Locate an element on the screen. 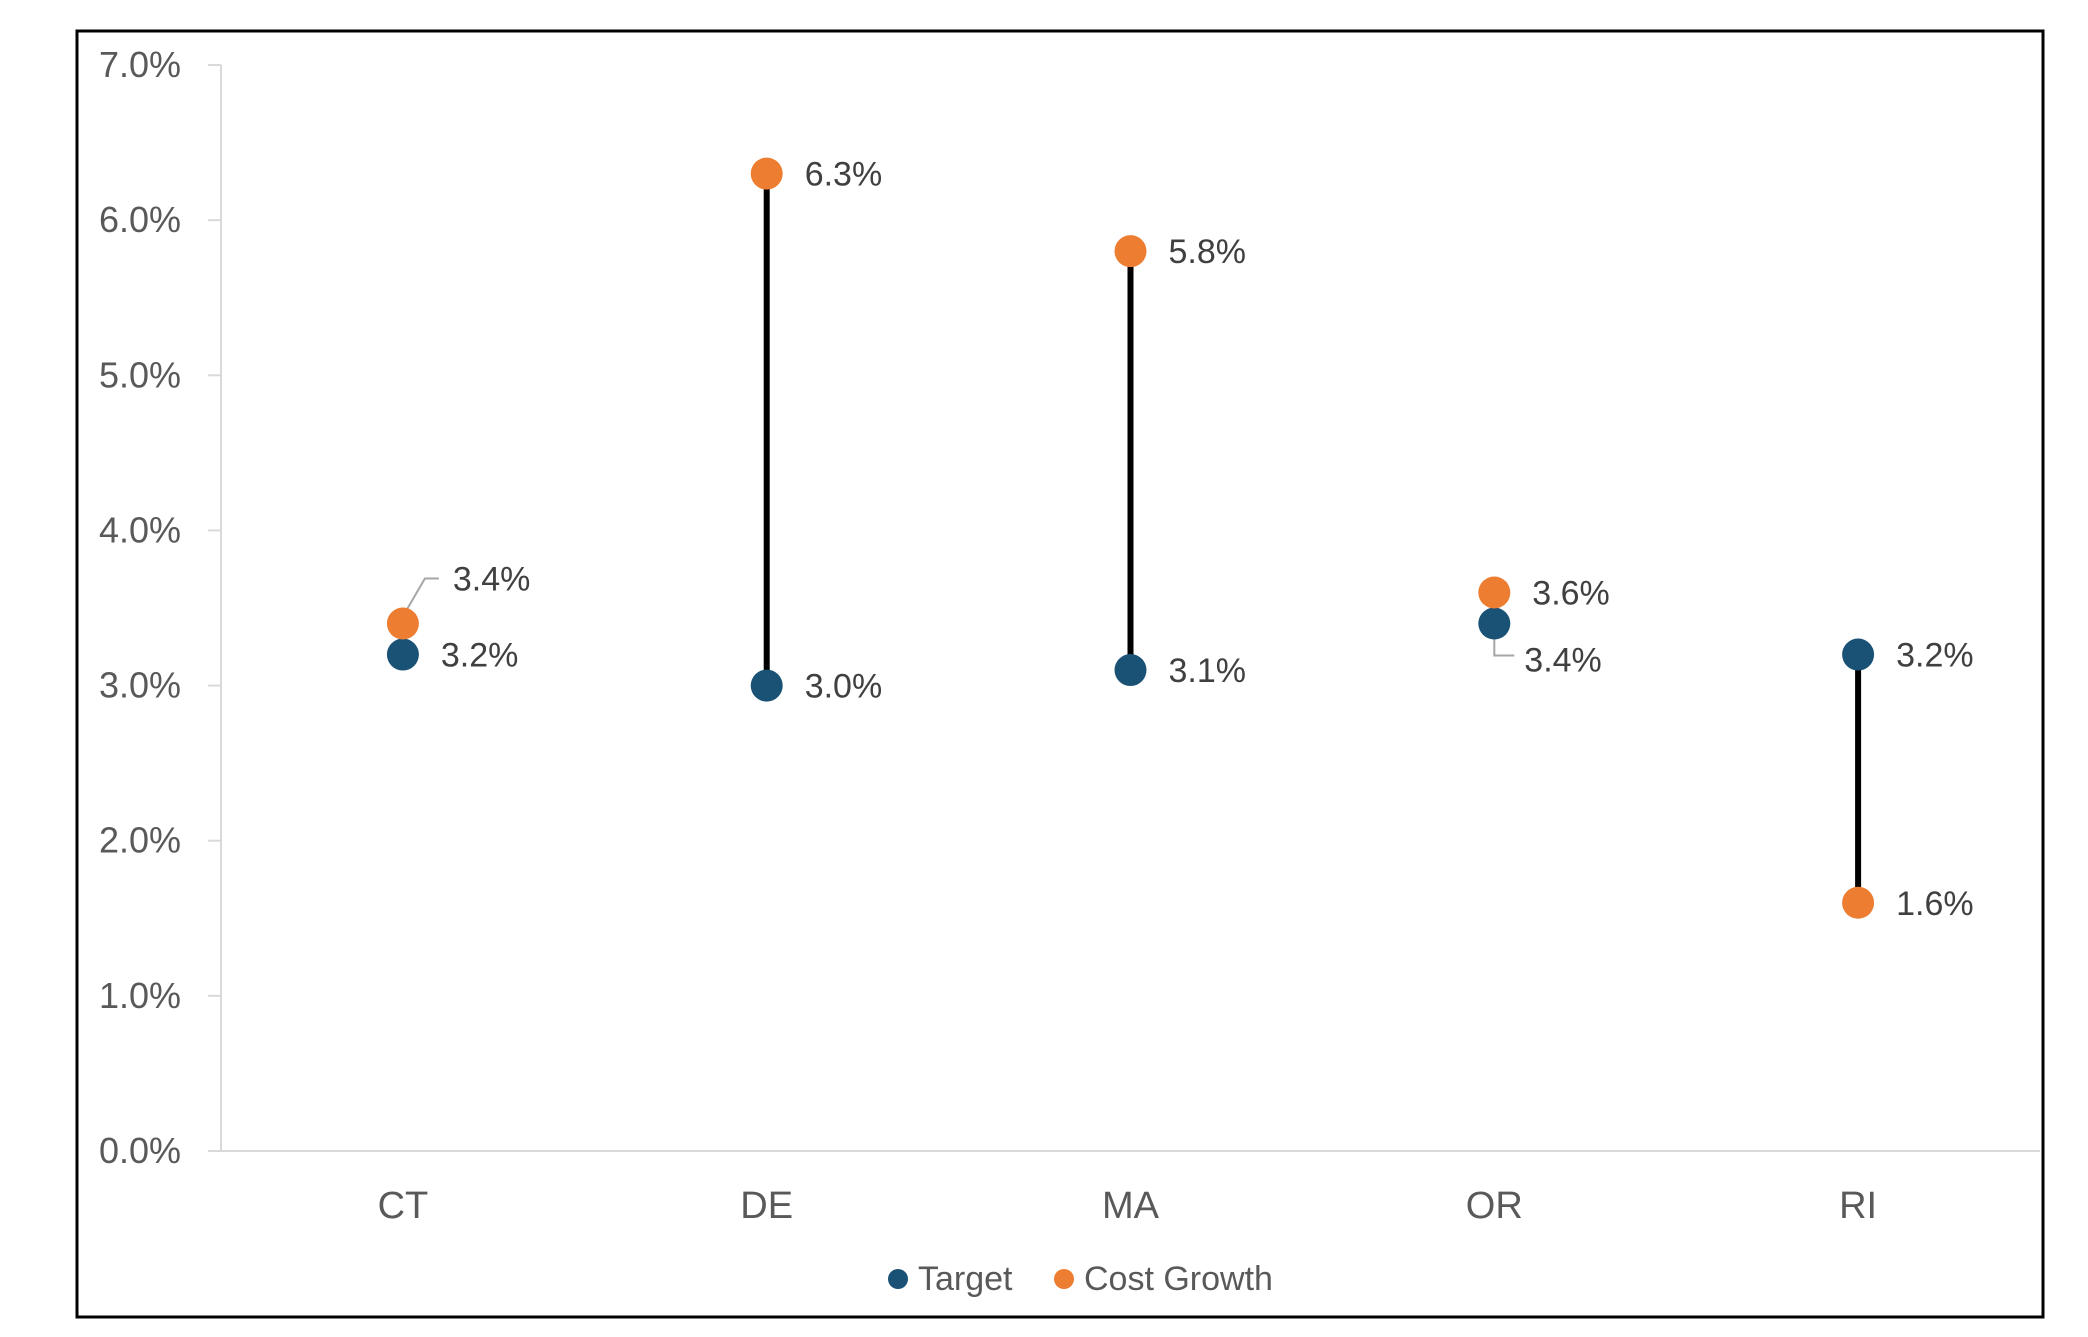  target-data-label: 3.0% is located at coordinates (844, 687).